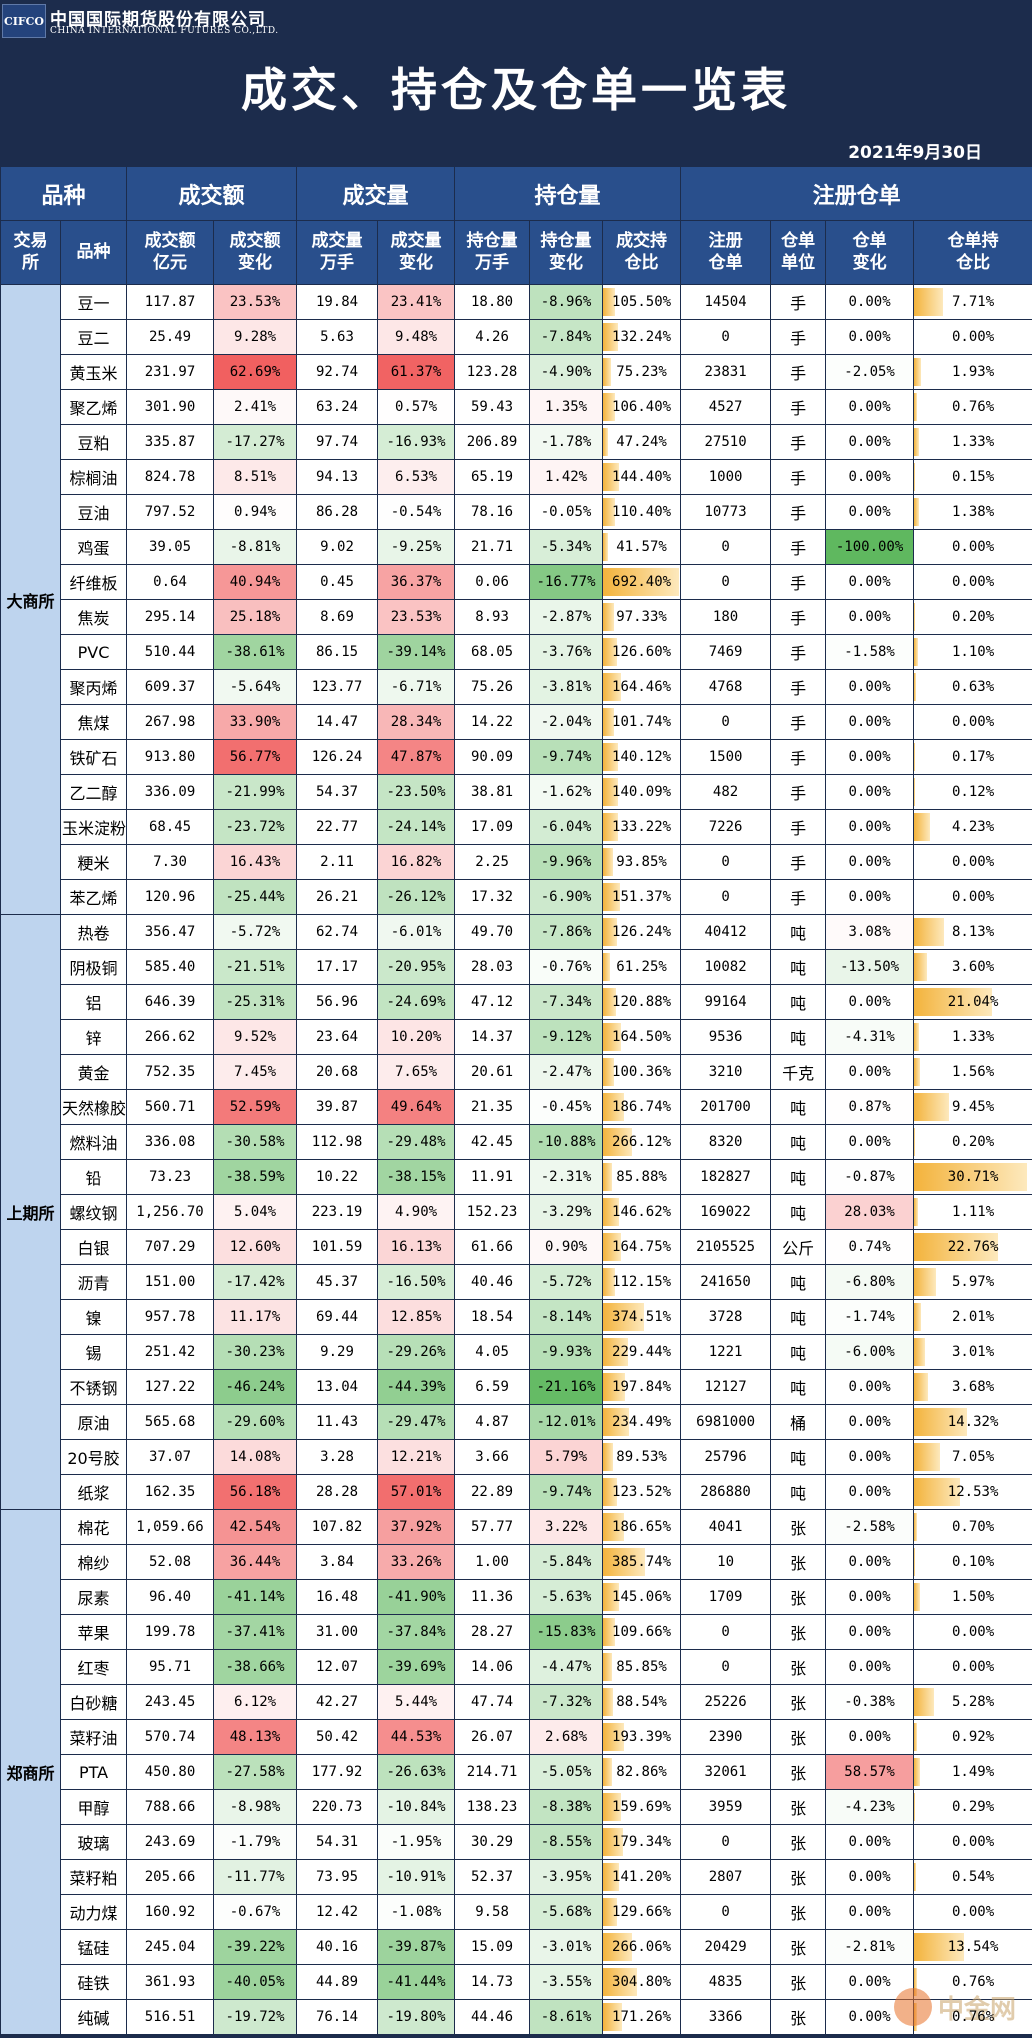 This screenshot has width=1032, height=2038. Describe the element at coordinates (337, 652) in the screenshot. I see `volume-cell: 86.15` at that location.